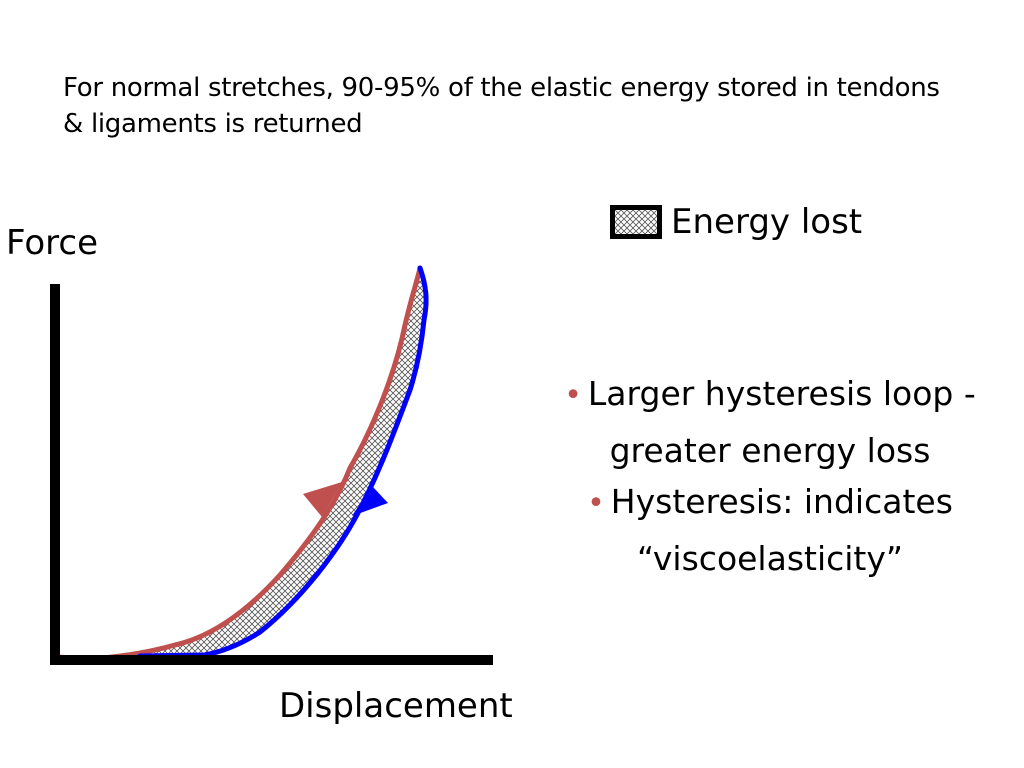  What do you see at coordinates (767, 222) in the screenshot?
I see `legend-label: Energy lost` at bounding box center [767, 222].